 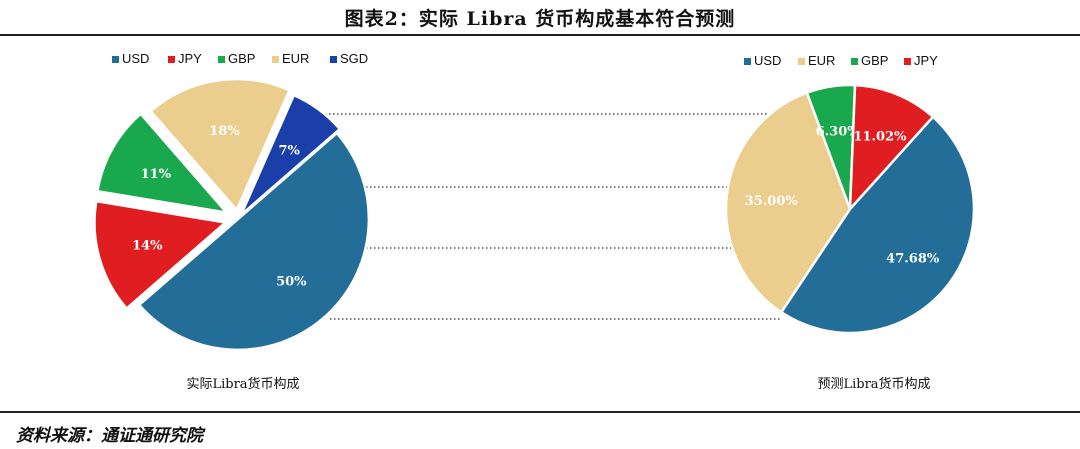 What do you see at coordinates (156, 174) in the screenshot?
I see `slice-label-gbp: 11%` at bounding box center [156, 174].